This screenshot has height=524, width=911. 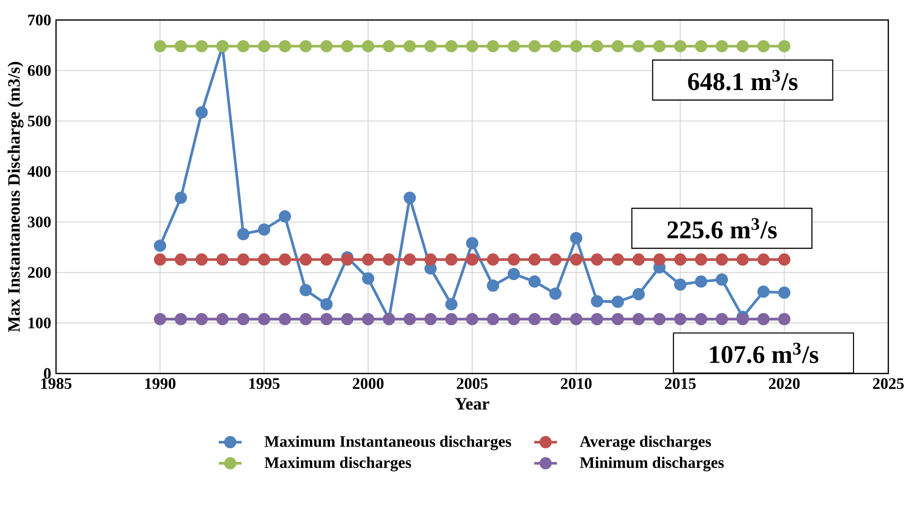 I want to click on annotation: 648.1 m$^{3}$/s, so click(x=743, y=80).